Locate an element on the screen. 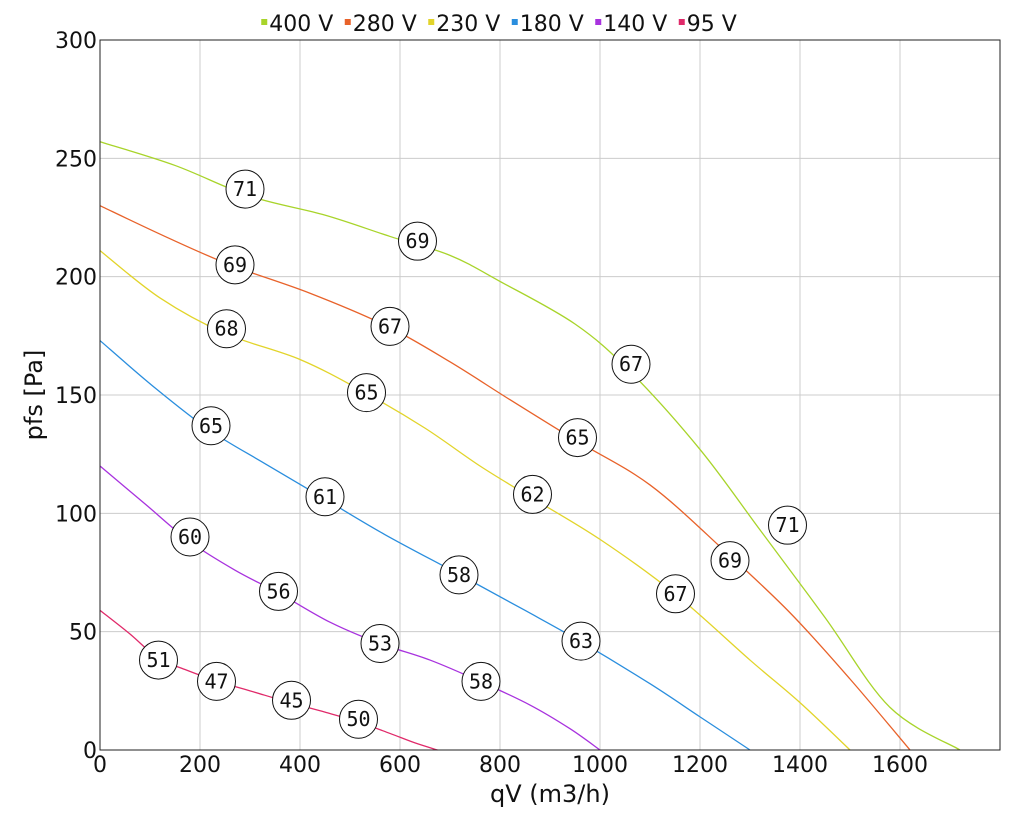 The image size is (1020, 820). noise-marker: 68 is located at coordinates (226, 329).